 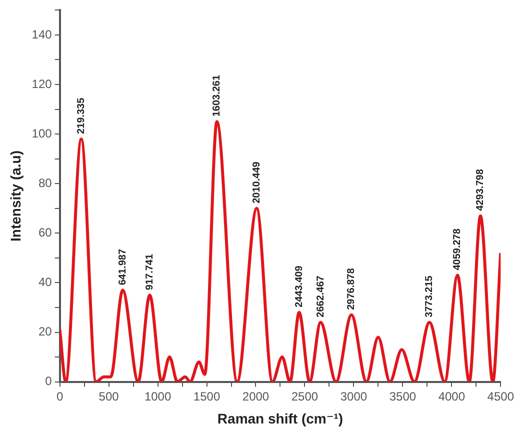 What do you see at coordinates (458, 249) in the screenshot?
I see `annotation: 4059.278` at bounding box center [458, 249].